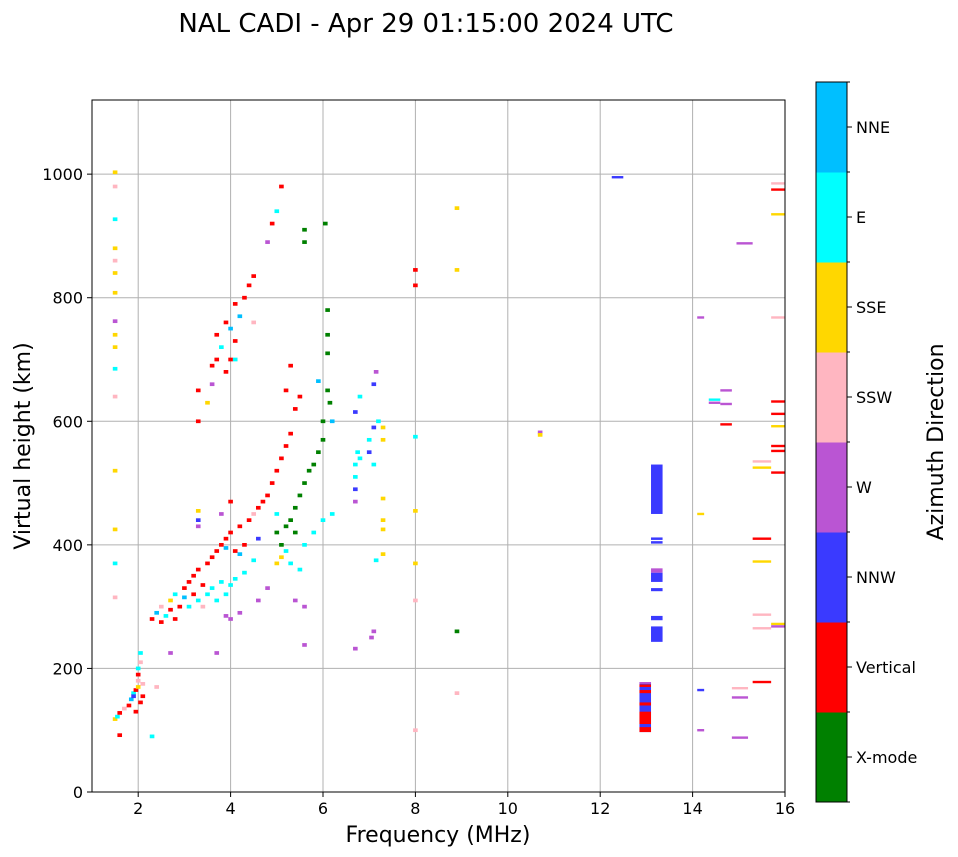 This screenshot has height=857, width=958. I want to click on x-axis-label: Frequency (MHz), so click(438, 835).